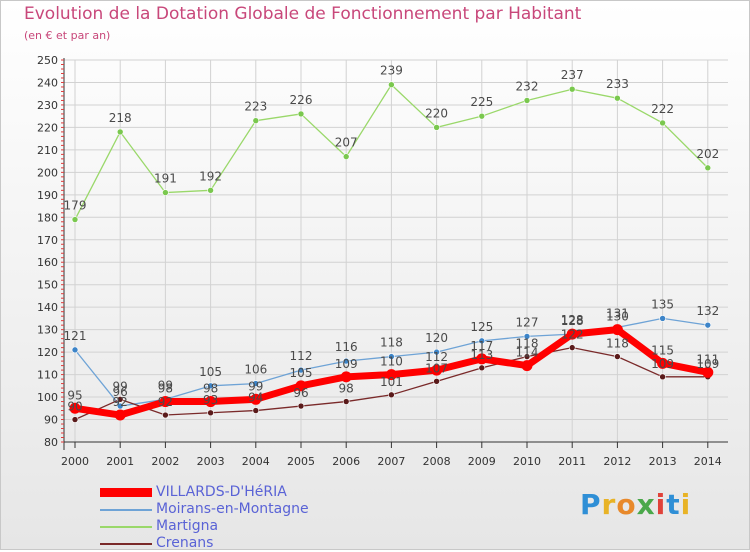 This screenshot has height=552, width=750. I want to click on data-label-moirans-en-montagne: 105, so click(210, 372).